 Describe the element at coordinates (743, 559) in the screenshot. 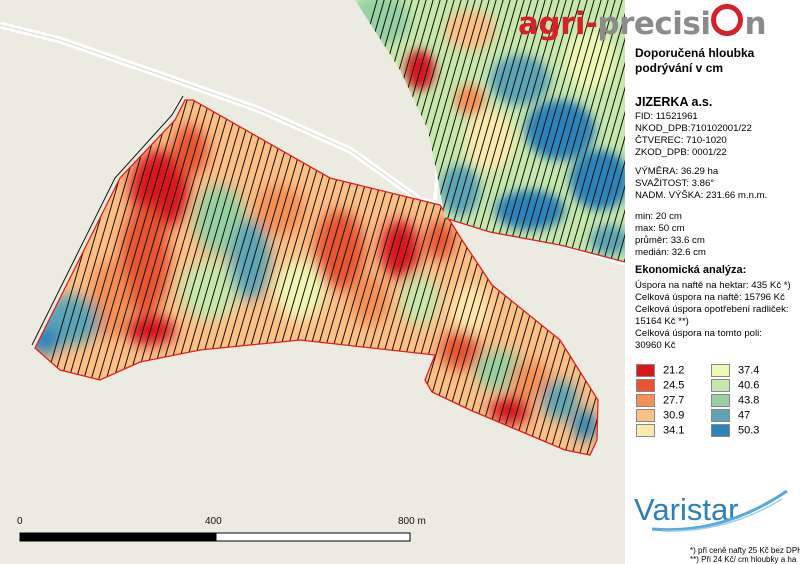

I see `footnote-2: **) Při 24 Kč/ cm hloubky a ha` at that location.